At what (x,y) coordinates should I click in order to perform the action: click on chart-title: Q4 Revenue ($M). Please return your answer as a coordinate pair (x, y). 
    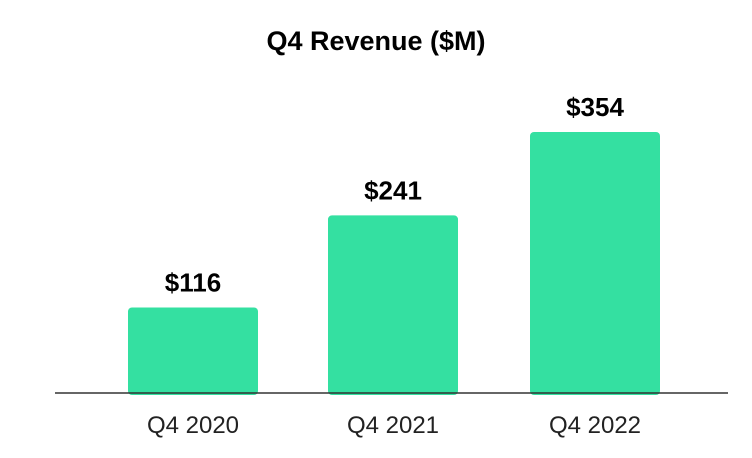
    Looking at the image, I should click on (376, 41).